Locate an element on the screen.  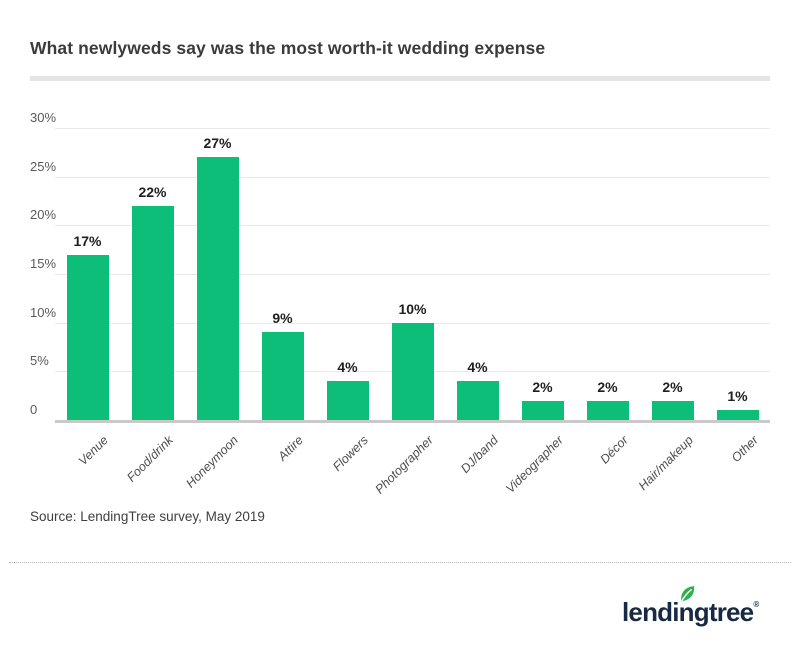
bar-value-label: 22% is located at coordinates (152, 191).